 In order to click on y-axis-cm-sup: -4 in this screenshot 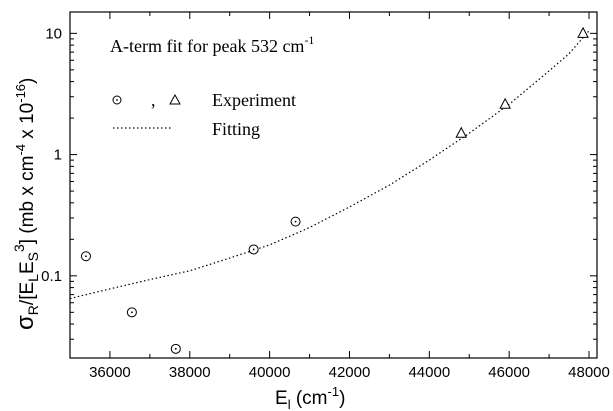, I will do `click(20, 150)`.